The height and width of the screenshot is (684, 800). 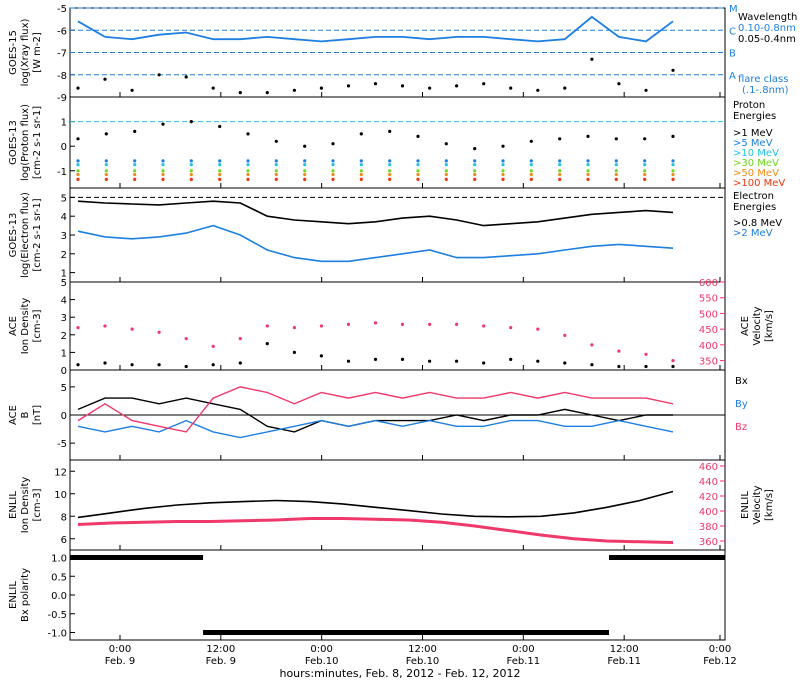 I want to click on x-date-label: Feb.10, so click(x=423, y=661).